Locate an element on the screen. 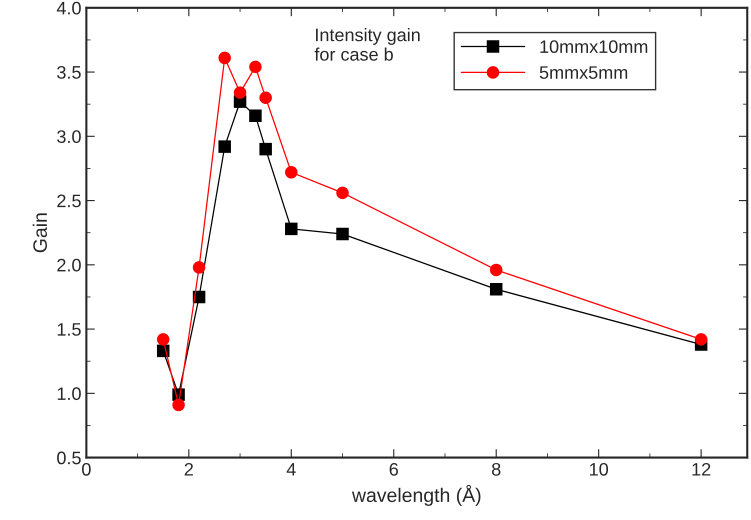 Image resolution: width=751 pixels, height=520 pixels. x-tick-label: 0 is located at coordinates (86, 469).